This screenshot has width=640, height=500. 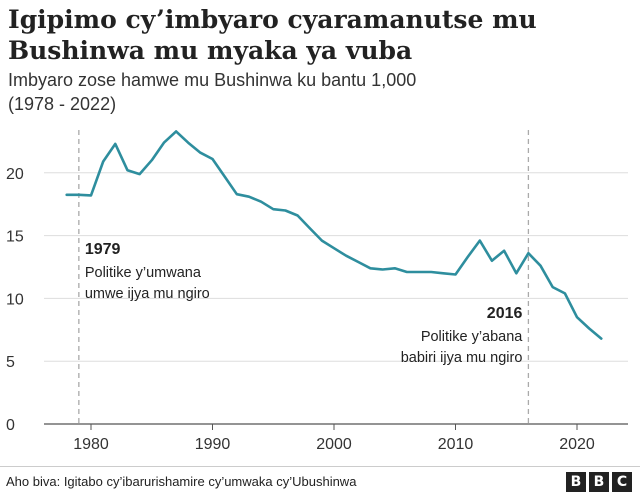 What do you see at coordinates (210, 50) in the screenshot?
I see `chart-title-line: Bushinwa mu myaka ya vuba` at bounding box center [210, 50].